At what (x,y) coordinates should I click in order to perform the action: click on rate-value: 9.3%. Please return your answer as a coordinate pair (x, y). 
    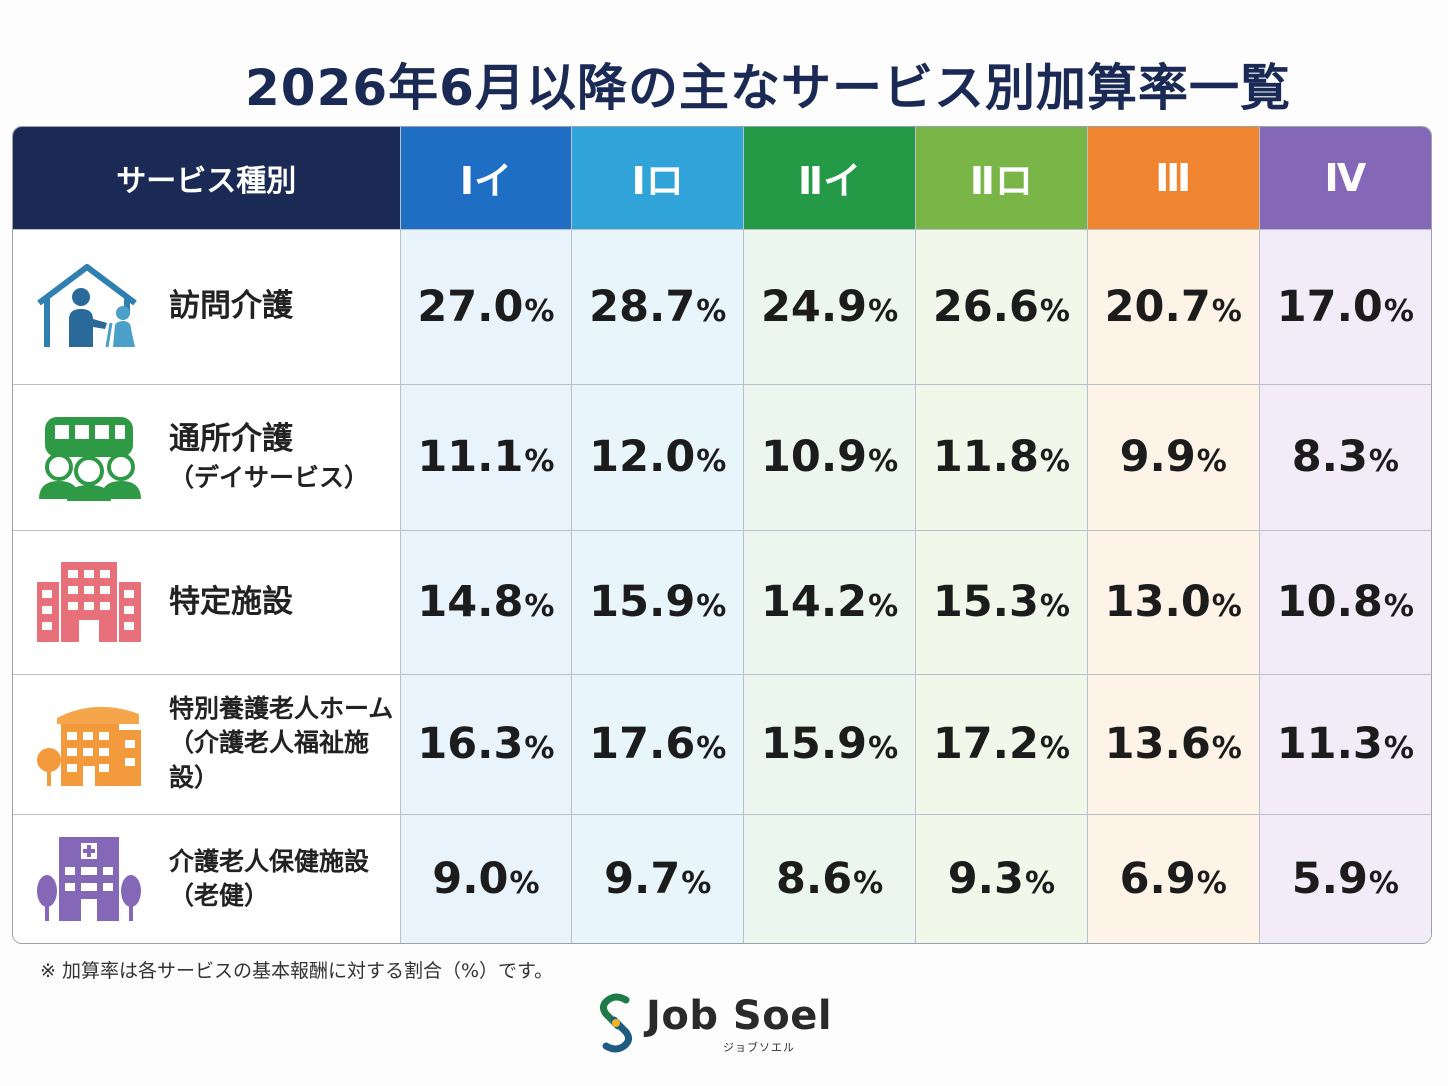
    Looking at the image, I should click on (1001, 879).